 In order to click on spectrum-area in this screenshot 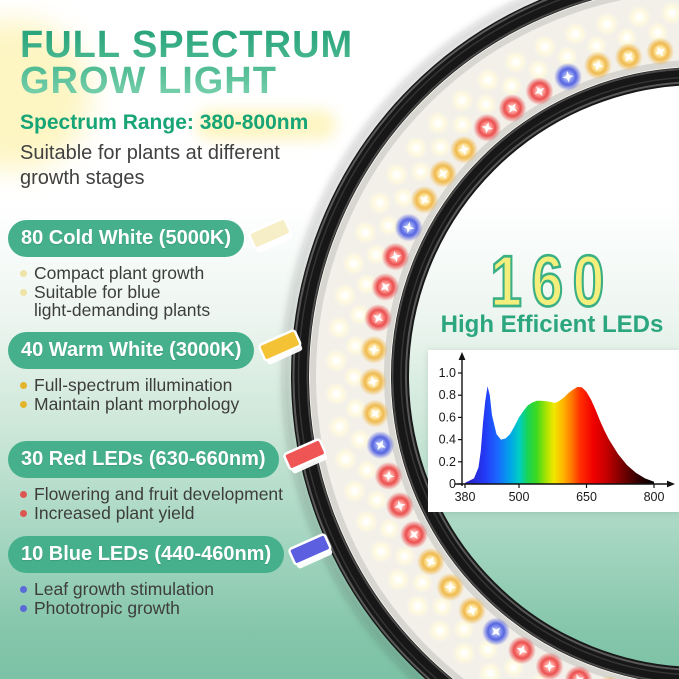, I will do `click(559, 435)`.